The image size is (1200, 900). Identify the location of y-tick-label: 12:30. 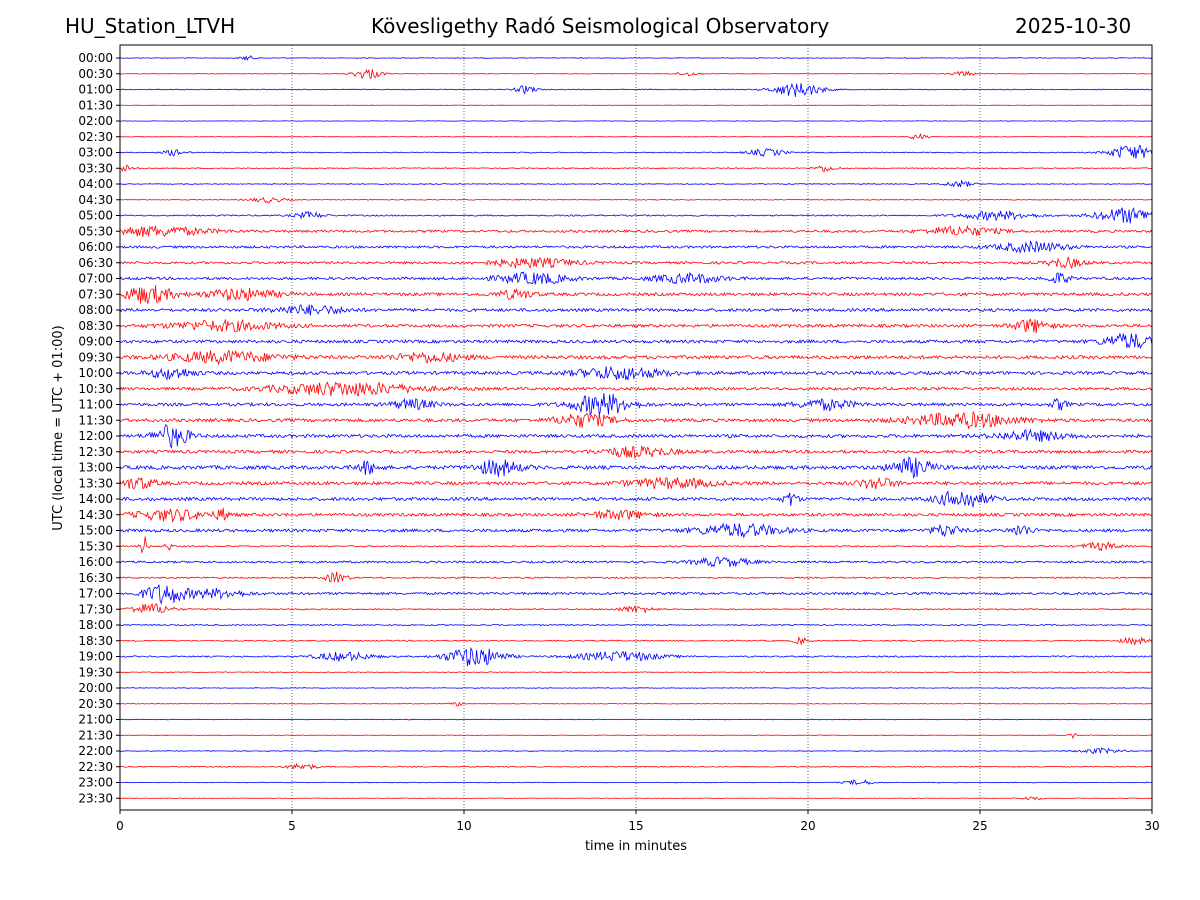
(95, 452).